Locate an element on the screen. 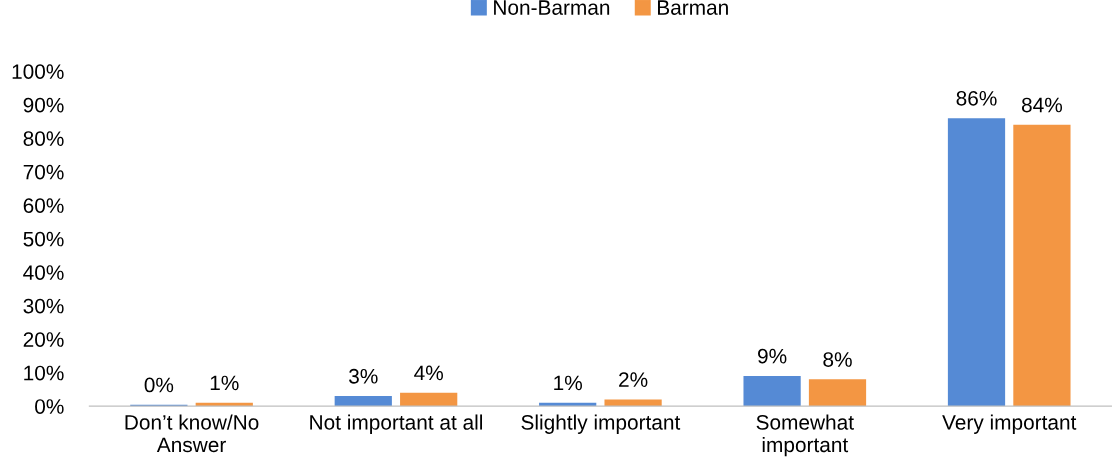 This screenshot has width=1117, height=475. x-tick-label: Don’t know/No Answer is located at coordinates (192, 433).